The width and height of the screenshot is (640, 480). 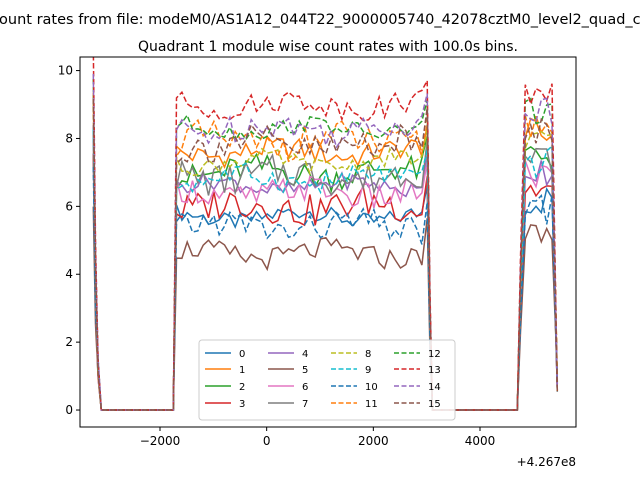 What do you see at coordinates (480, 441) in the screenshot?
I see `x-tick-label: 4000` at bounding box center [480, 441].